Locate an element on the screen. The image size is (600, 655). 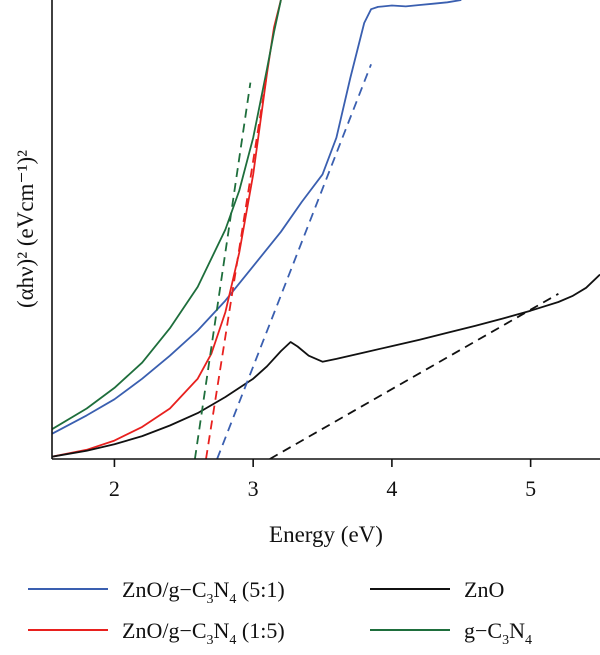
legend-label-suffix: (1:5) is located at coordinates (260, 630).